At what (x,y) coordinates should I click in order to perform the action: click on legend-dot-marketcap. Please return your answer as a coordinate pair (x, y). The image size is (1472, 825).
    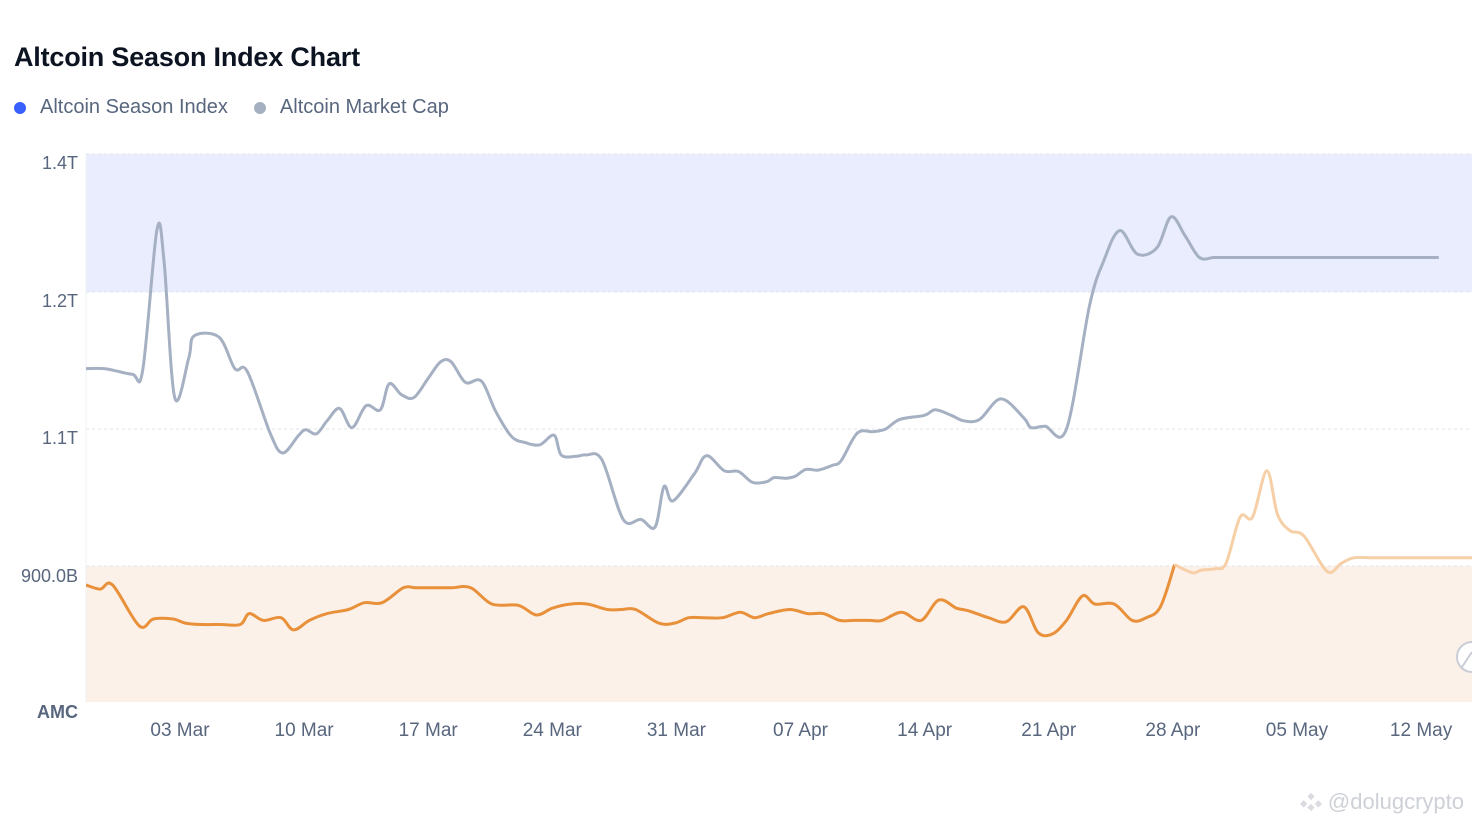
    Looking at the image, I should click on (259, 107).